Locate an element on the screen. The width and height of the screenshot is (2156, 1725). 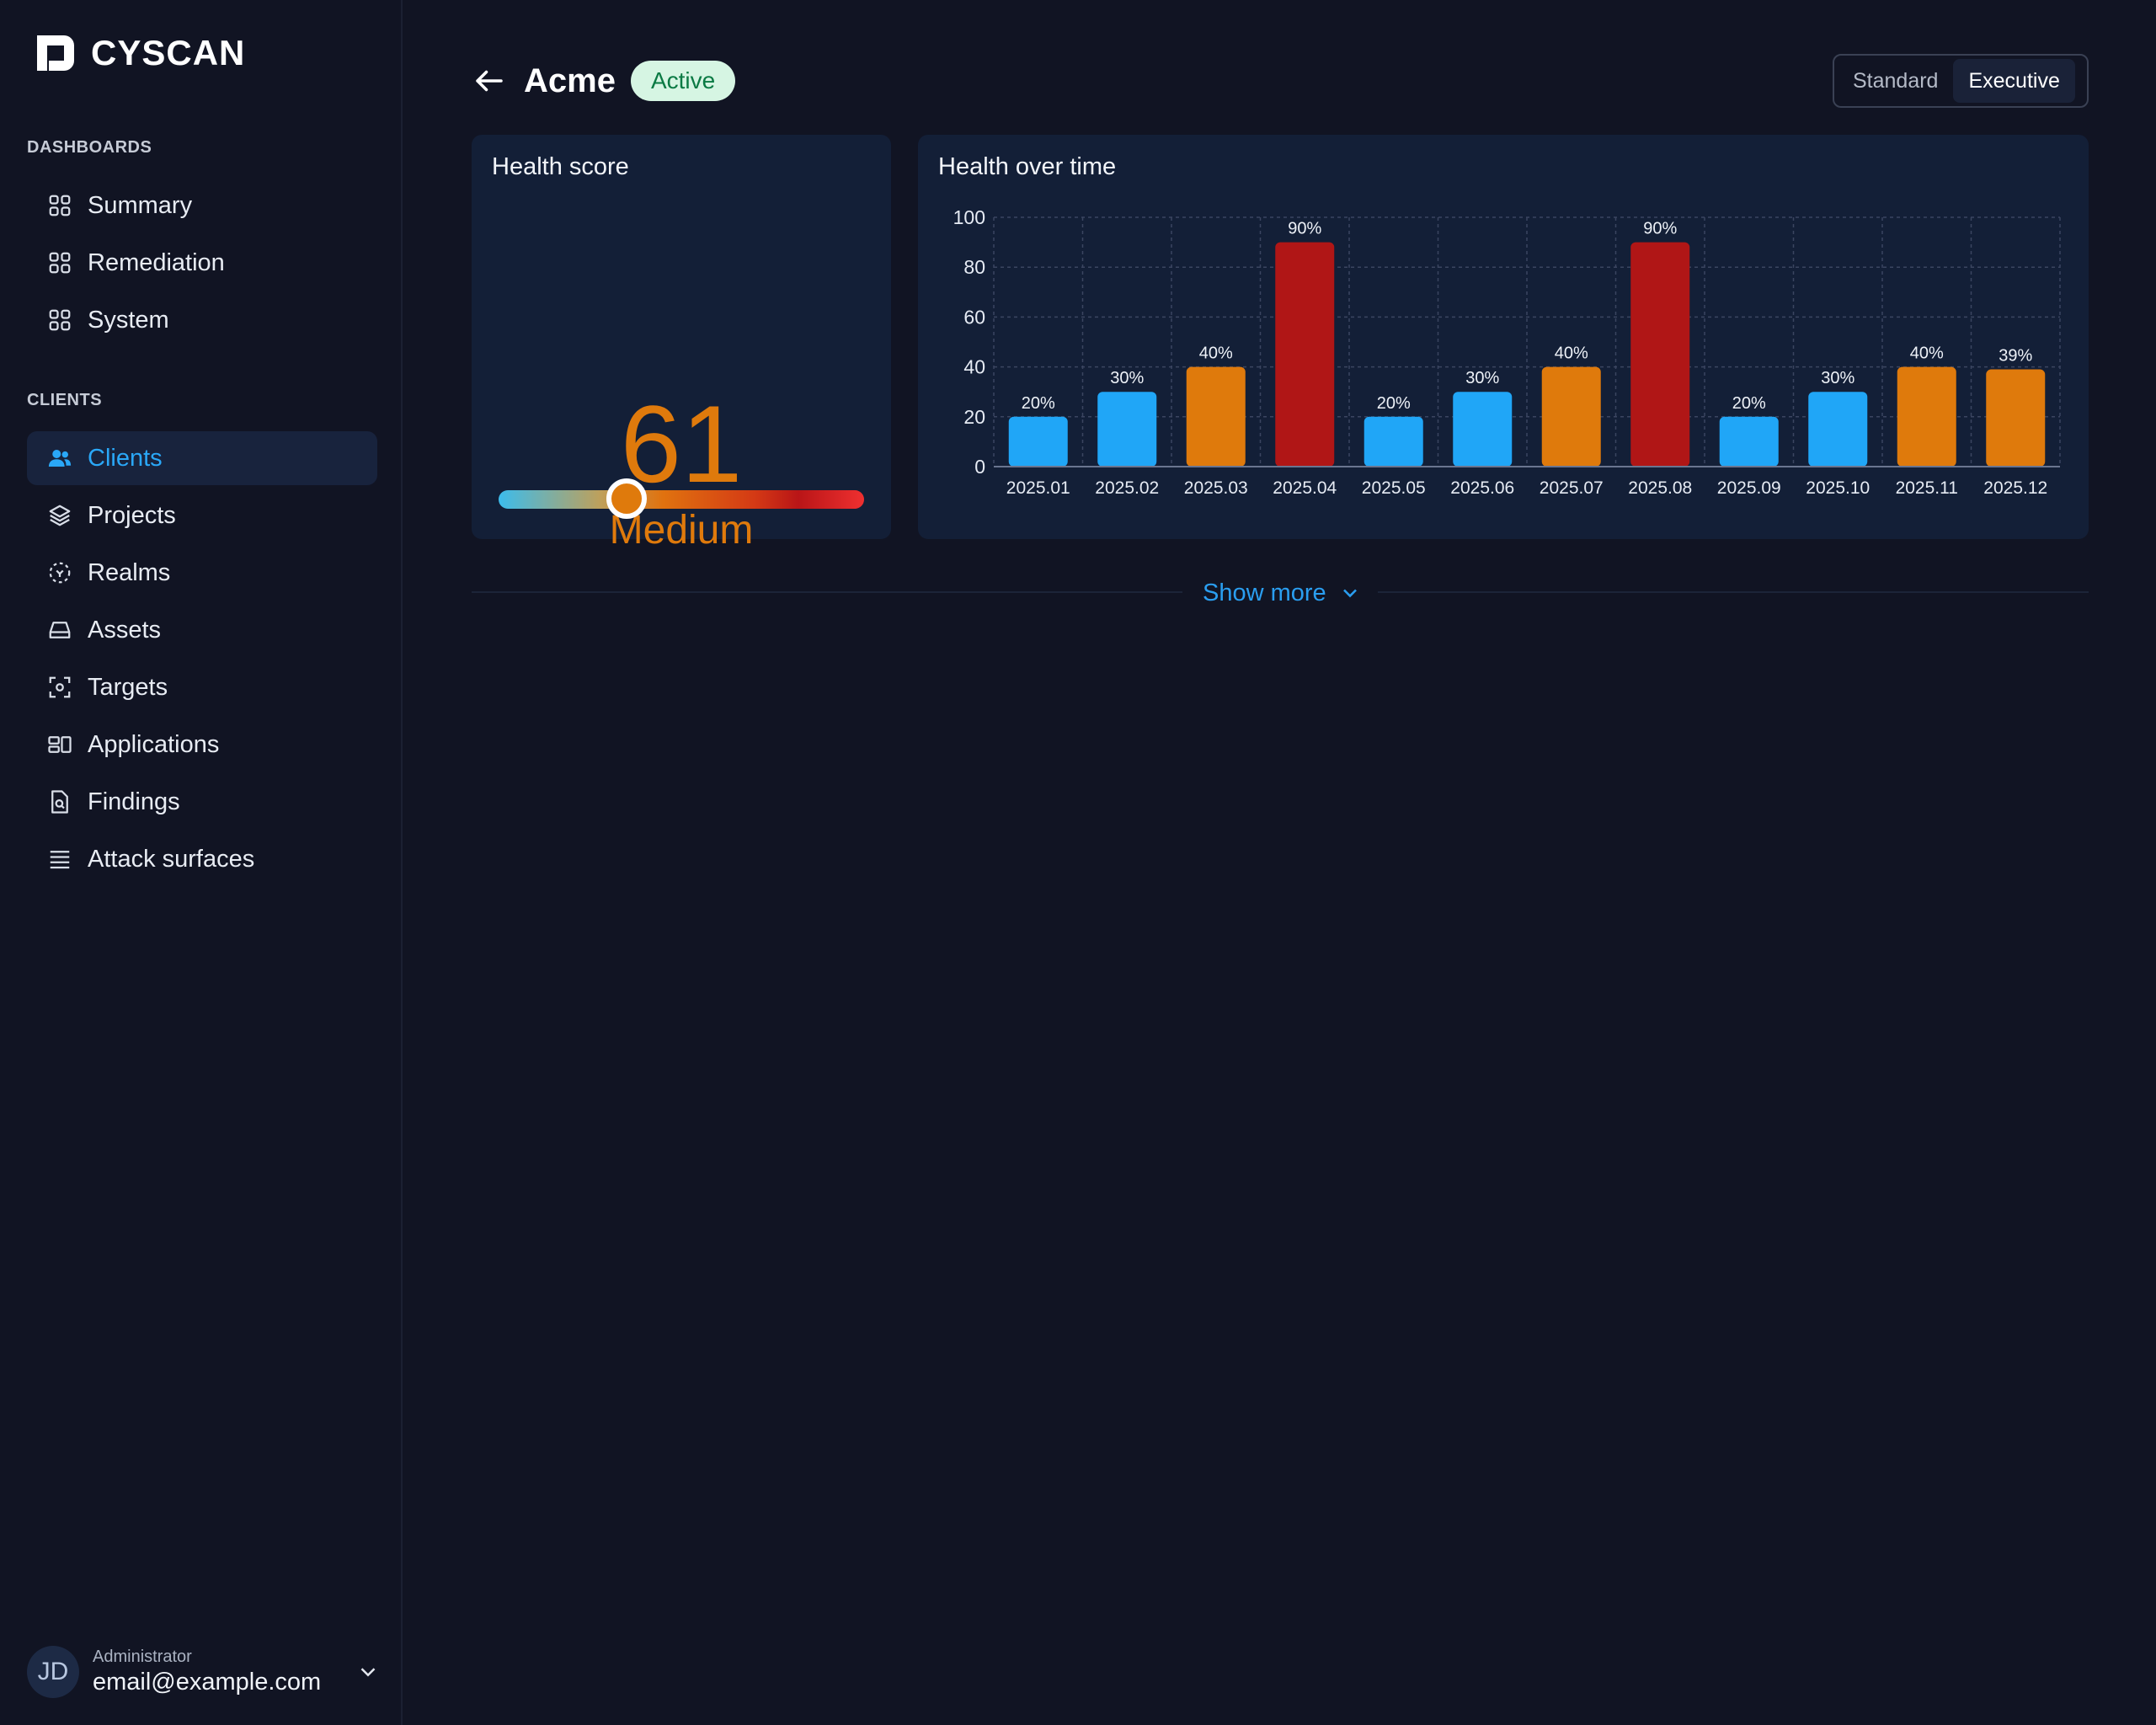
layers-icon is located at coordinates (59, 515).